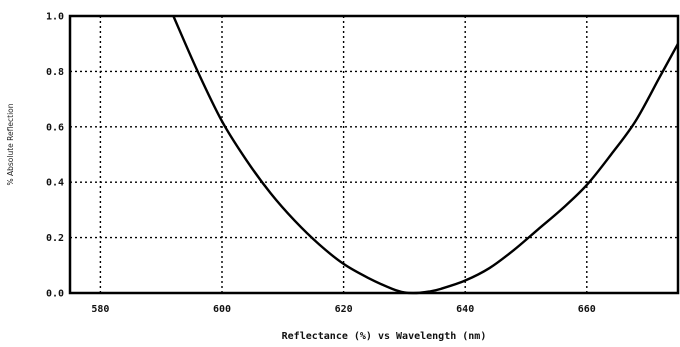 The image size is (680, 347). What do you see at coordinates (55, 17) in the screenshot?
I see `y-tick-label: 1.0` at bounding box center [55, 17].